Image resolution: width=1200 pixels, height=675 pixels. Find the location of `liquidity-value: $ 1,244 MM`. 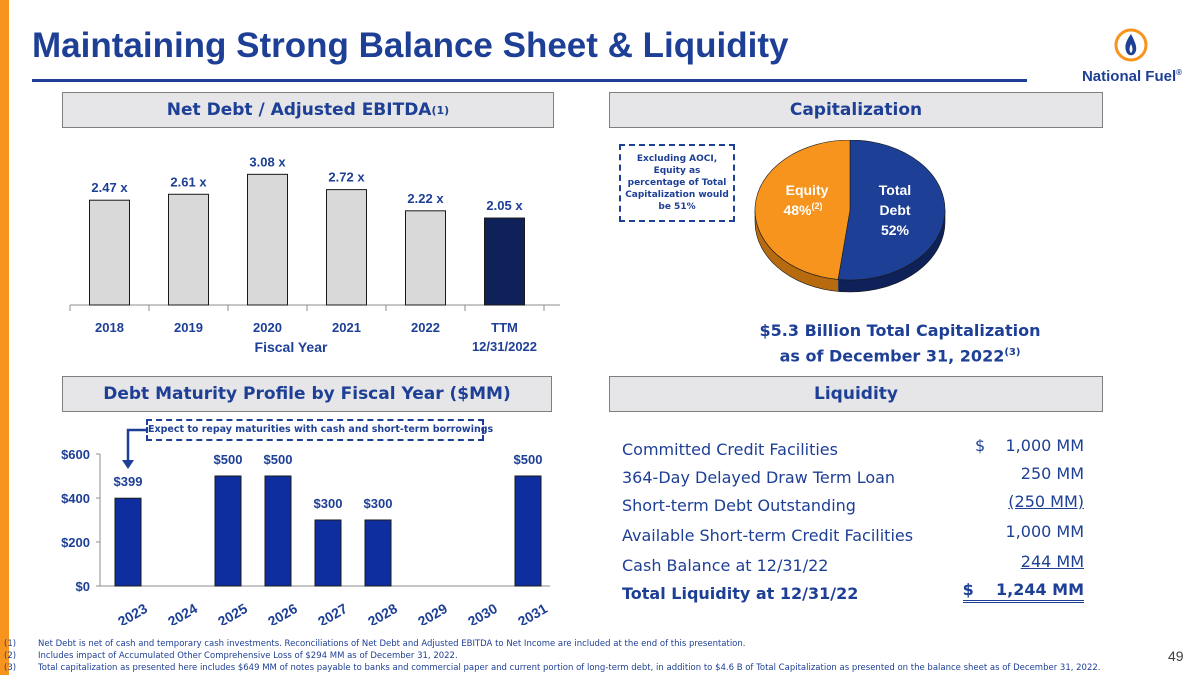

liquidity-value: $ 1,244 MM is located at coordinates (1023, 591).